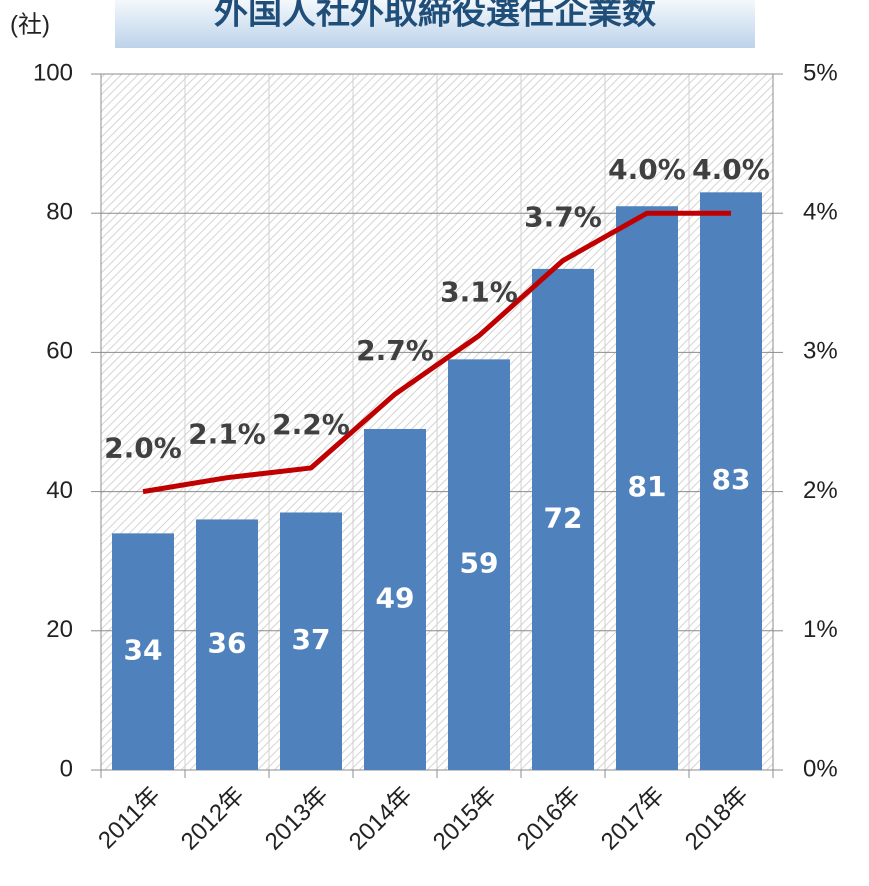  What do you see at coordinates (479, 292) in the screenshot?
I see `line-value-label: 3.1%` at bounding box center [479, 292].